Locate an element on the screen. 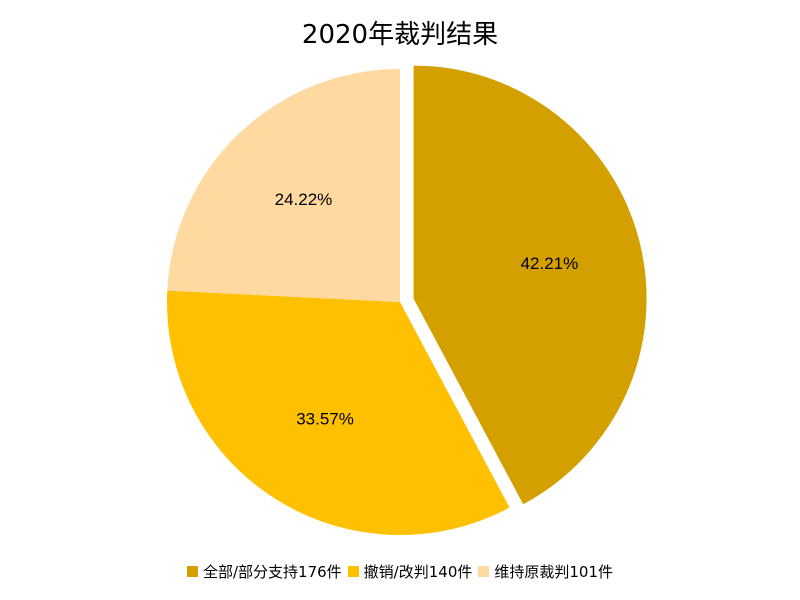 The height and width of the screenshot is (600, 800). legend-label: 撤销/改判140件 is located at coordinates (418, 572).